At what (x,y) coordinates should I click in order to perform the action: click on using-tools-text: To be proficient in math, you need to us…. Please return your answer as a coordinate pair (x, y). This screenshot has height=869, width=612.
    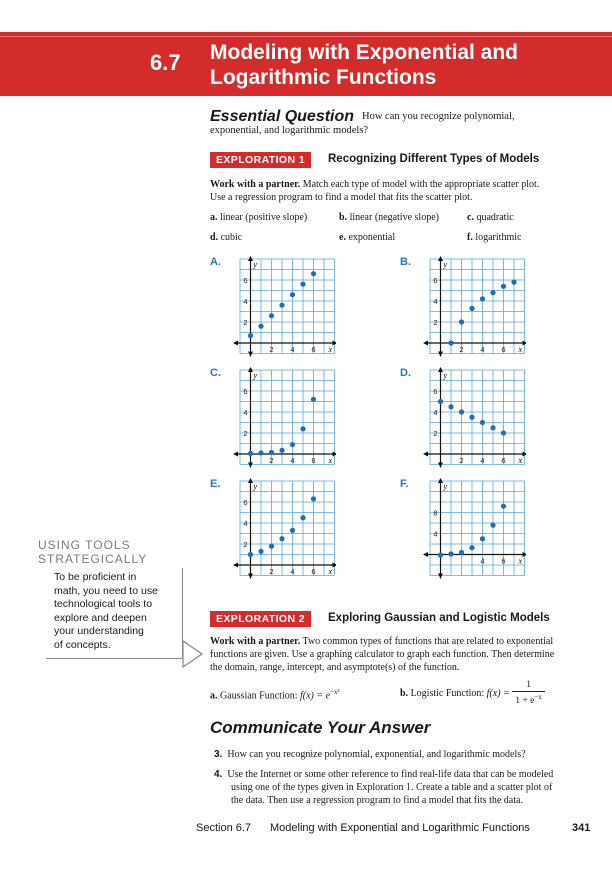
    Looking at the image, I should click on (106, 611).